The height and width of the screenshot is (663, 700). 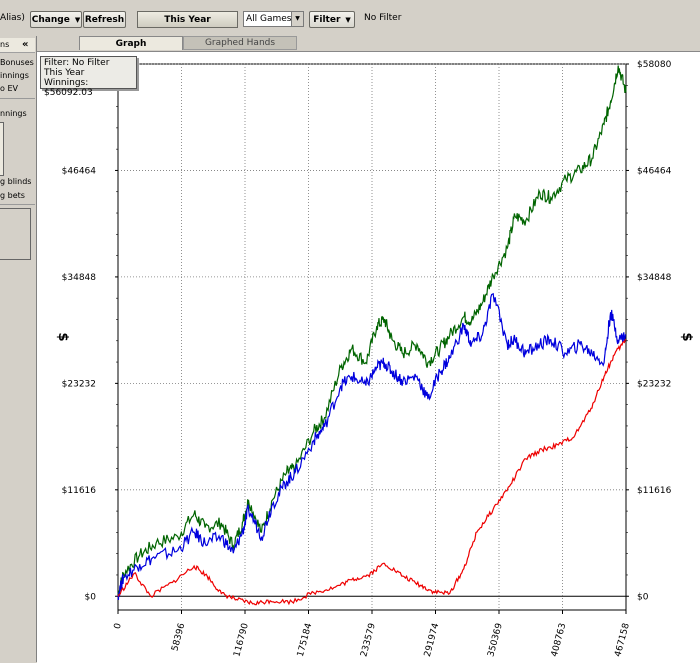 What do you see at coordinates (68, 88) in the screenshot?
I see `info-winnings: Winnings: $56092.03` at bounding box center [68, 88].